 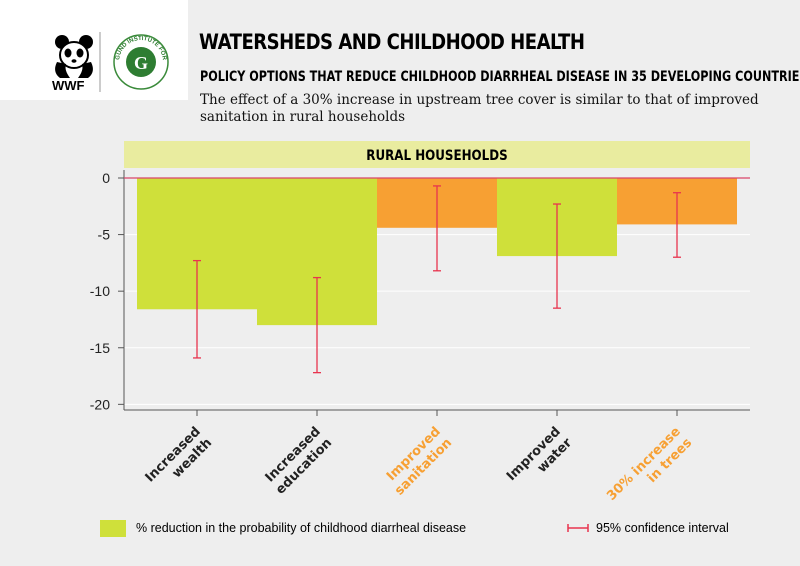 I want to click on logo-panel: WWF G GUND INSTITUTE FOR ENVIRONMENT, so click(x=94, y=50).